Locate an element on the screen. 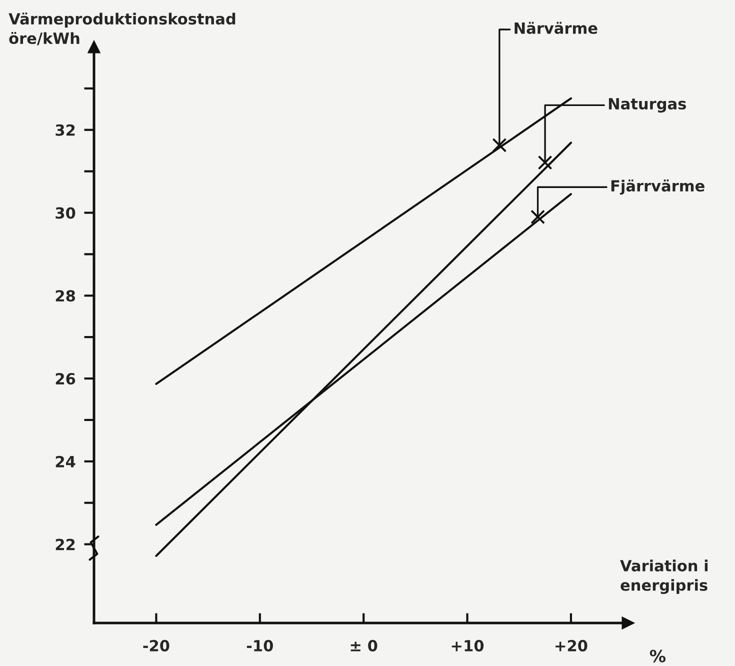  annotation: Närvärme is located at coordinates (556, 28).